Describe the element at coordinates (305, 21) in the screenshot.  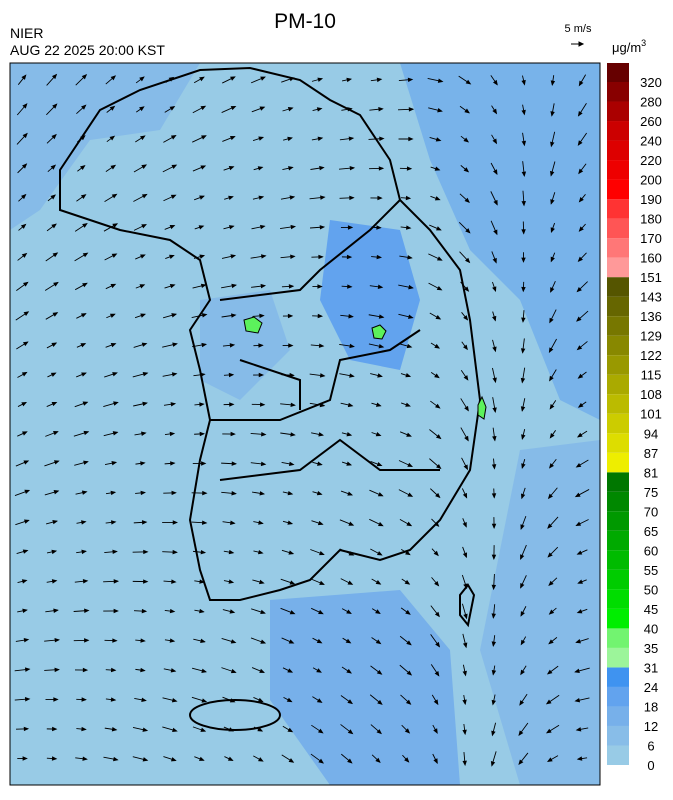
I see `title: PM-10` at that location.